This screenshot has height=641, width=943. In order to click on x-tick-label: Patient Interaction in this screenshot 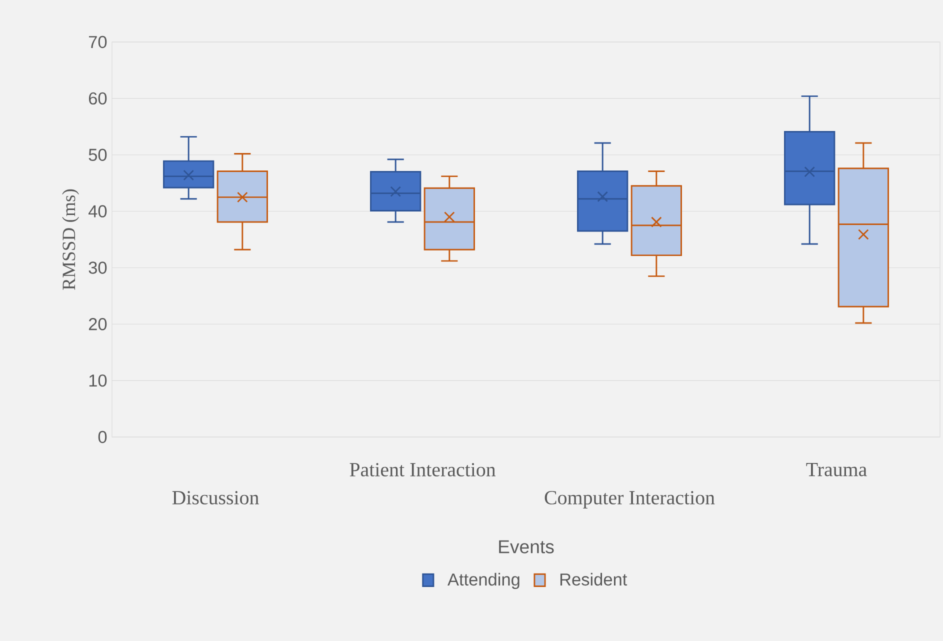, I will do `click(423, 469)`.